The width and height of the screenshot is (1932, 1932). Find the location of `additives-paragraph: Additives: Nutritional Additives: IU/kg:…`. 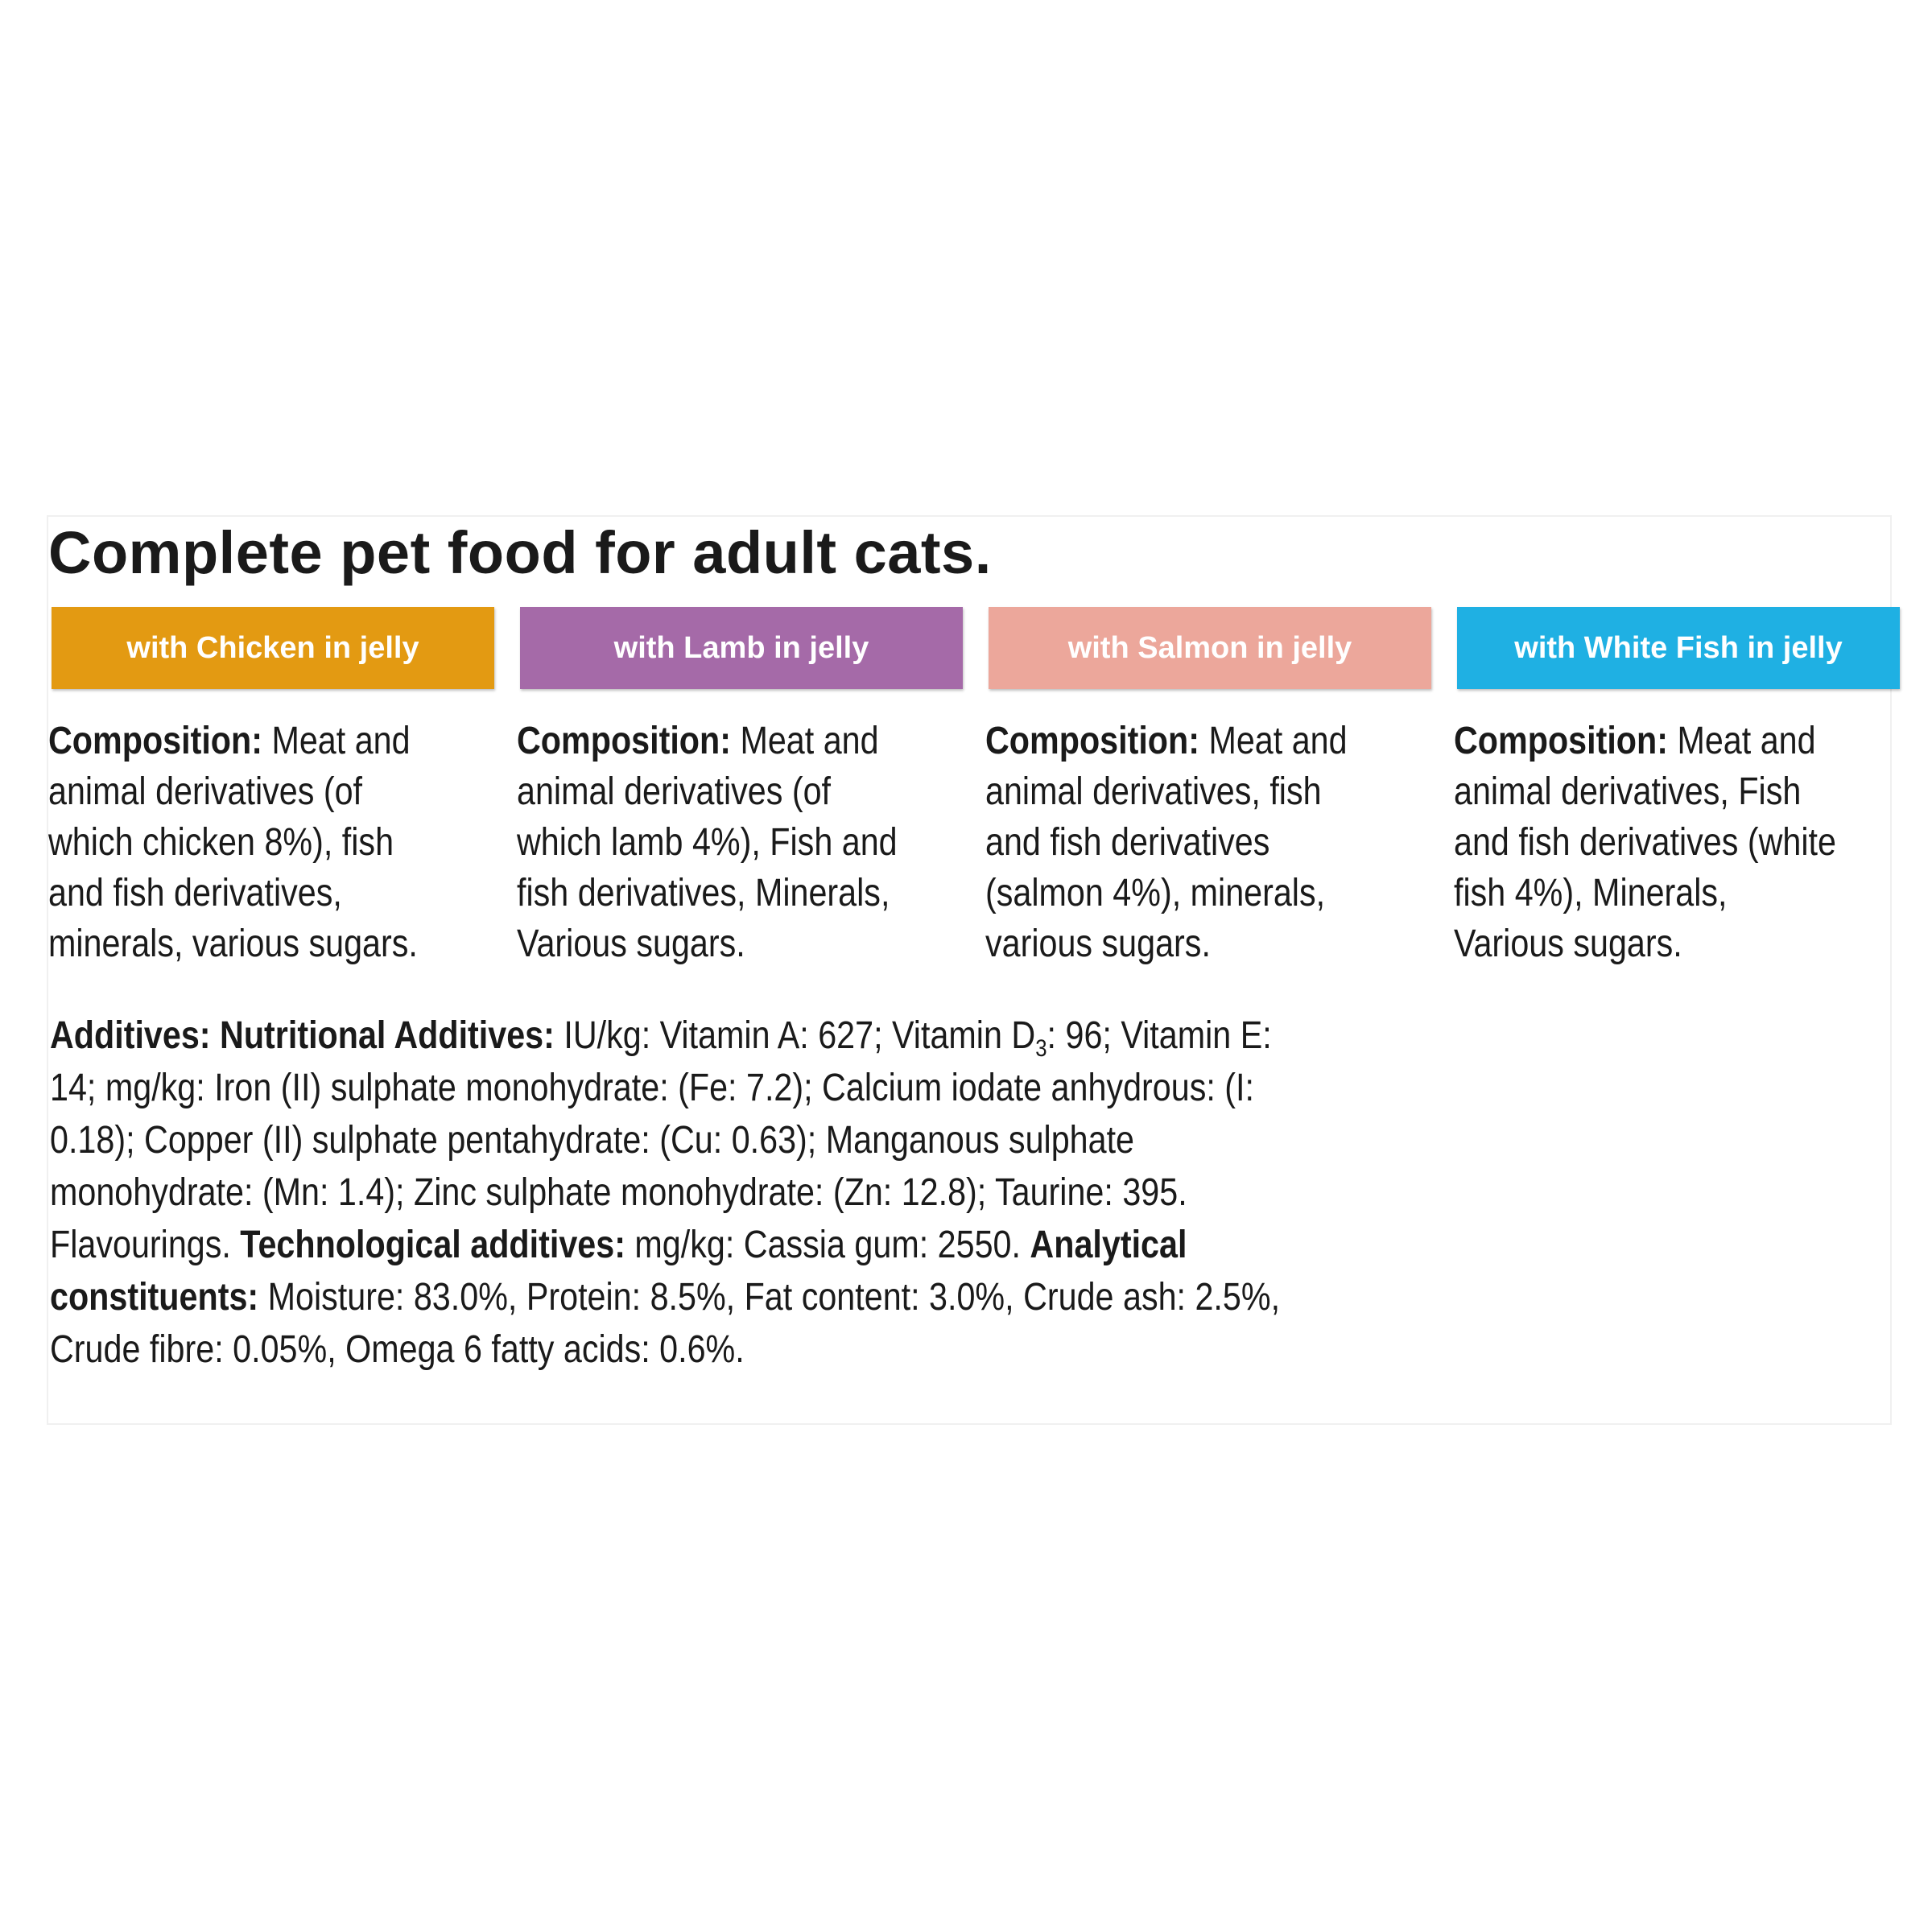

additives-paragraph: Additives: Nutritional Additives: IU/kg:… is located at coordinates (666, 1192).